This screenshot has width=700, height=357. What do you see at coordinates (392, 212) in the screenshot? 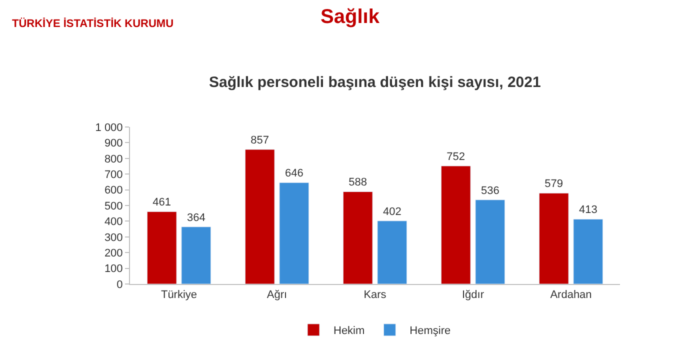
I see `data-label: 402` at bounding box center [392, 212].